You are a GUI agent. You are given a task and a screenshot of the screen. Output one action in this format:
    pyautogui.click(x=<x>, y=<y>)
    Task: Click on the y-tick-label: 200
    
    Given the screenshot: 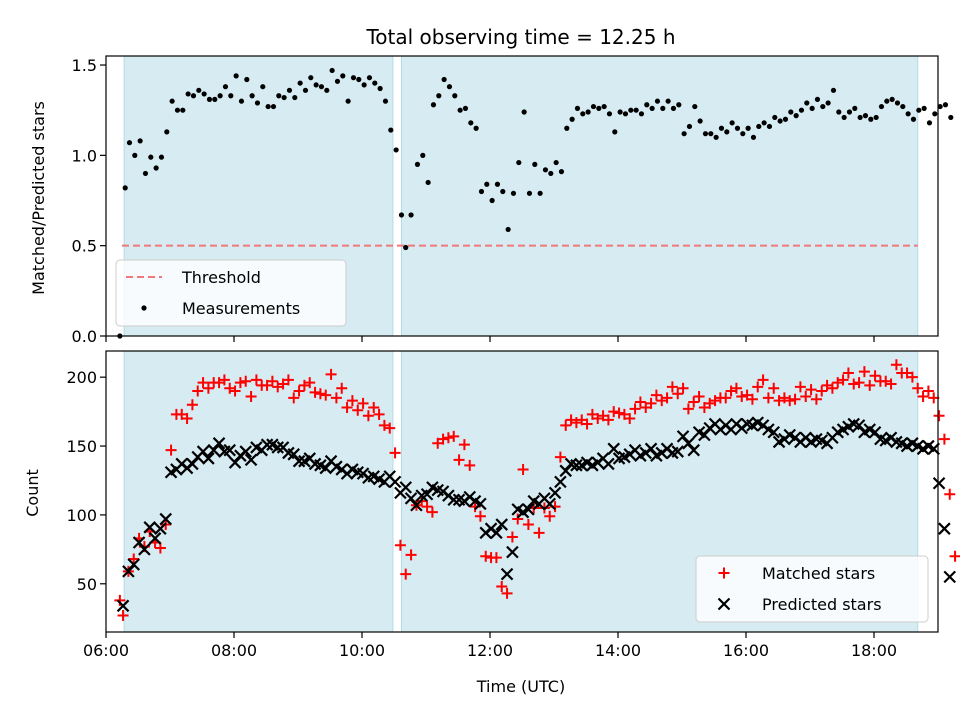 What is the action you would take?
    pyautogui.click(x=81, y=377)
    